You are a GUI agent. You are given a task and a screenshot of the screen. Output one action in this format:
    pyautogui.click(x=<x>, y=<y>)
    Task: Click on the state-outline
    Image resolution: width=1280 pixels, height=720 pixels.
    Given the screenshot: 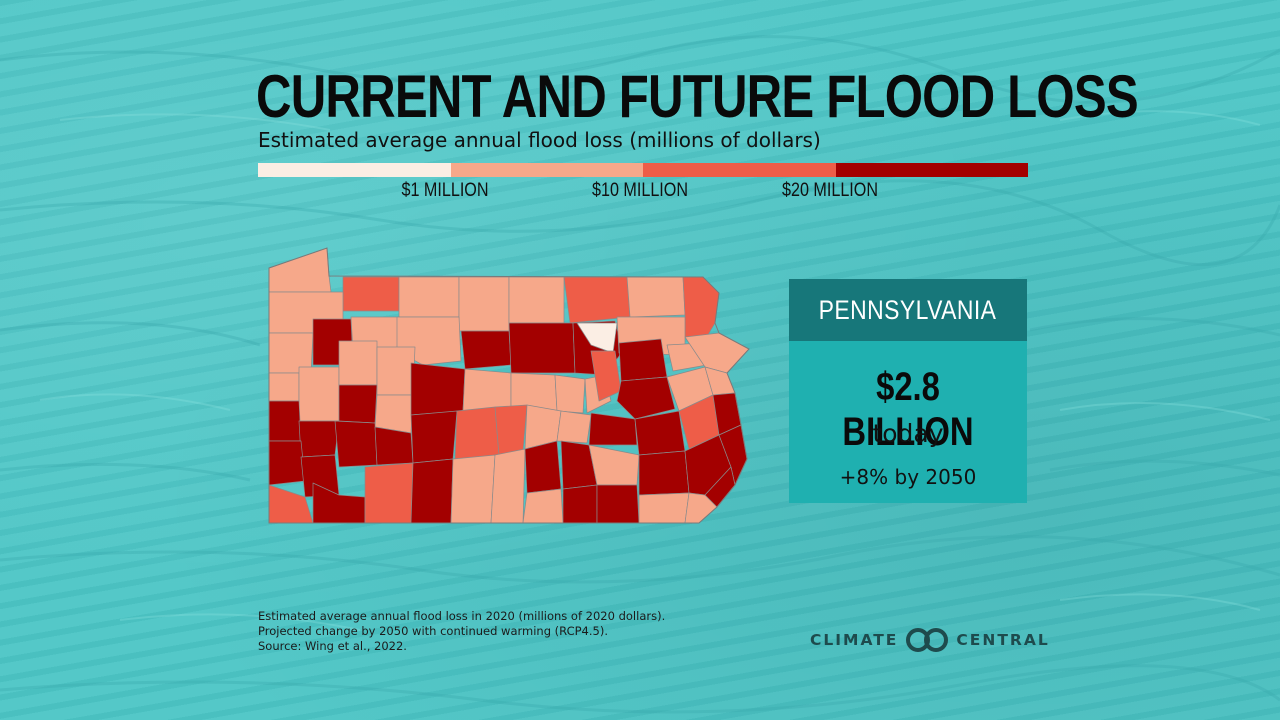 What is the action you would take?
    pyautogui.click(x=509, y=385)
    